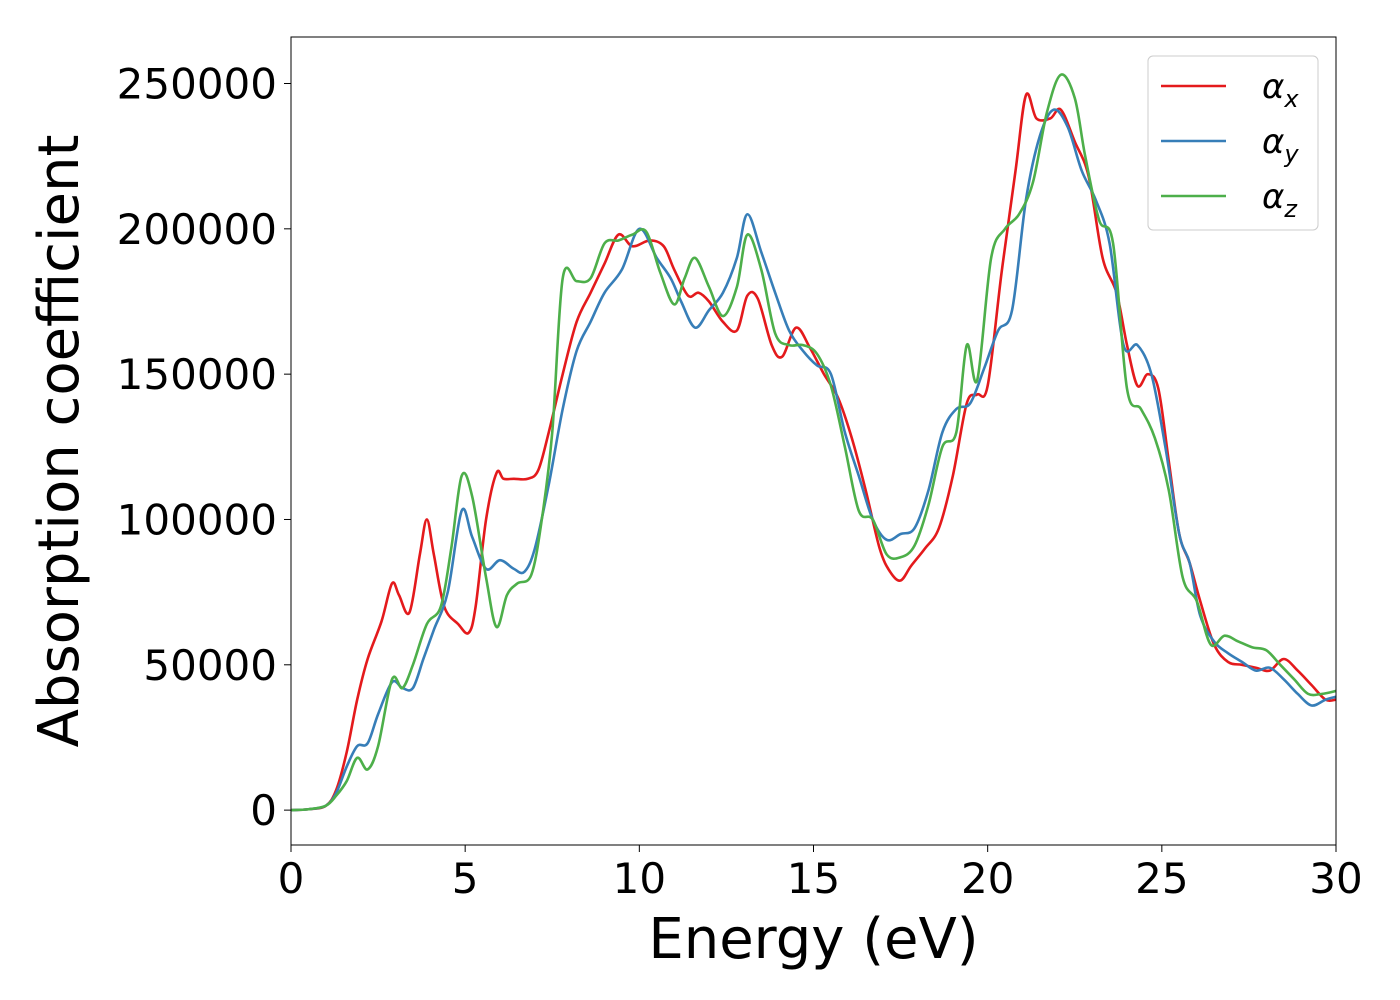  What do you see at coordinates (987, 878) in the screenshot?
I see `x-tick-label: 20` at bounding box center [987, 878].